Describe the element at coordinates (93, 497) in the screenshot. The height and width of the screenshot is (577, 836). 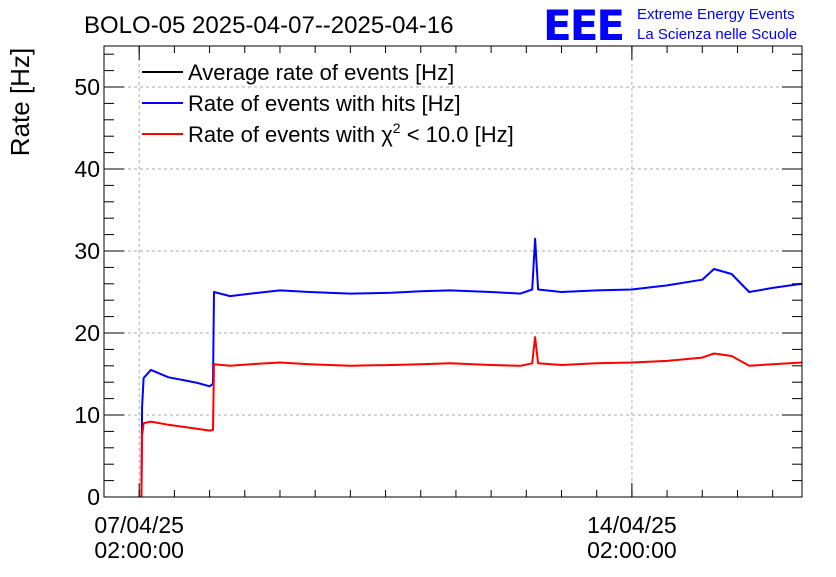
I see `y-tick-label: 0` at that location.